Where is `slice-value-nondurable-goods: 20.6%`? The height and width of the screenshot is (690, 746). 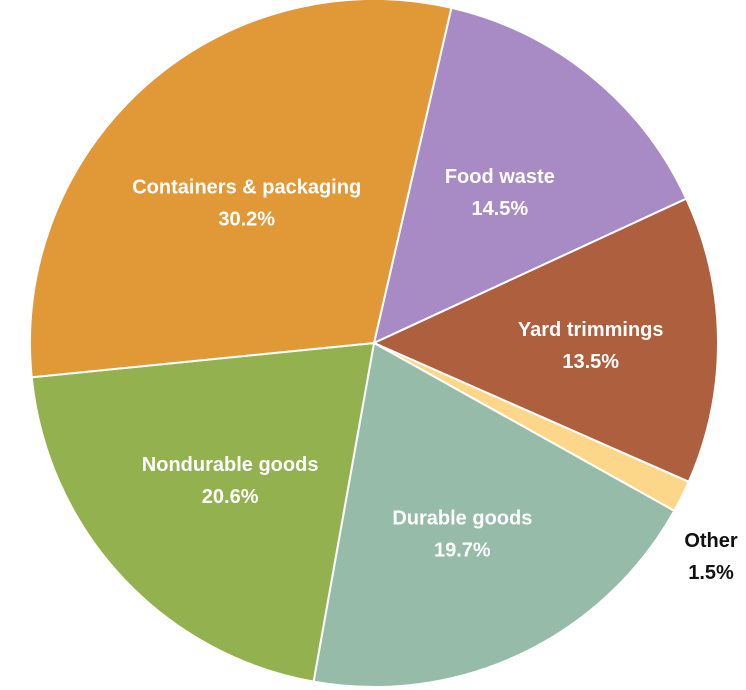
slice-value-nondurable-goods: 20.6% is located at coordinates (230, 497).